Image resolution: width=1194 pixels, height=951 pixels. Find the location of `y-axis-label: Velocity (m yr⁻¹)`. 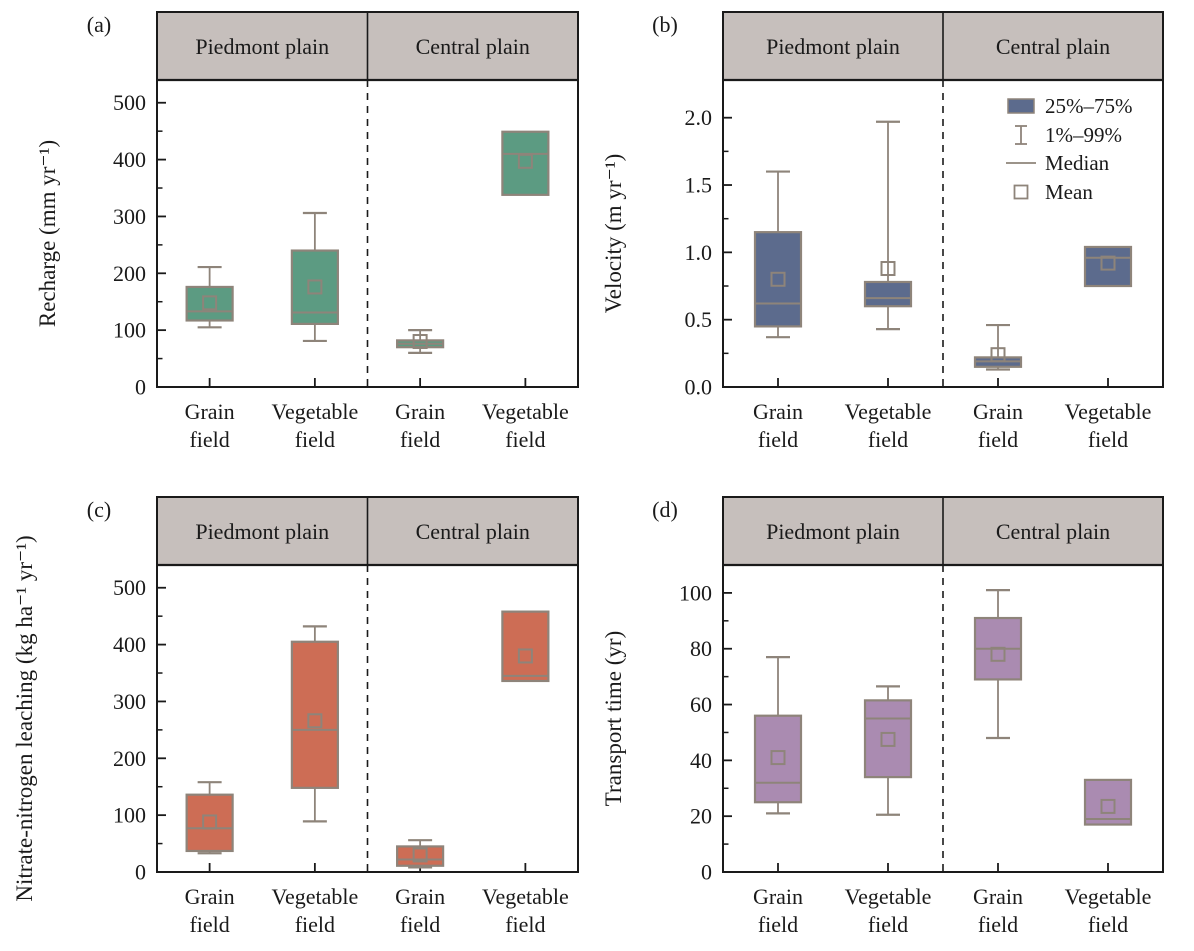

y-axis-label: Velocity (m yr⁻¹) is located at coordinates (613, 234).